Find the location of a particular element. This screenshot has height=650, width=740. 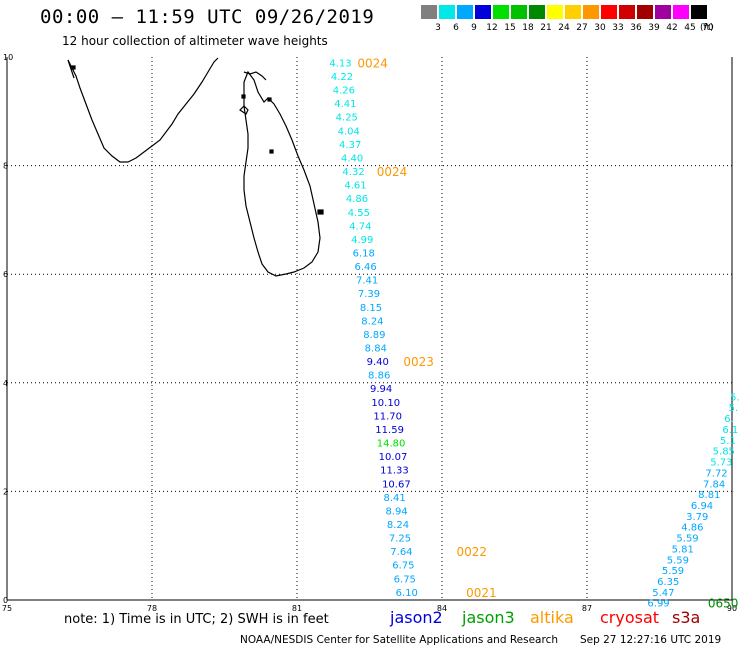

swh-reading-label: 4.25 is located at coordinates (347, 118).